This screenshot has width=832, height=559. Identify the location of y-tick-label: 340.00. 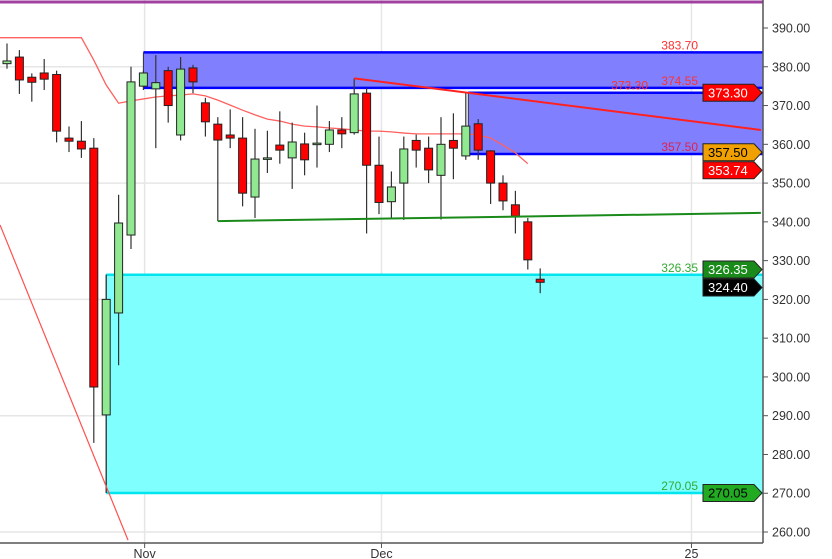
(791, 222).